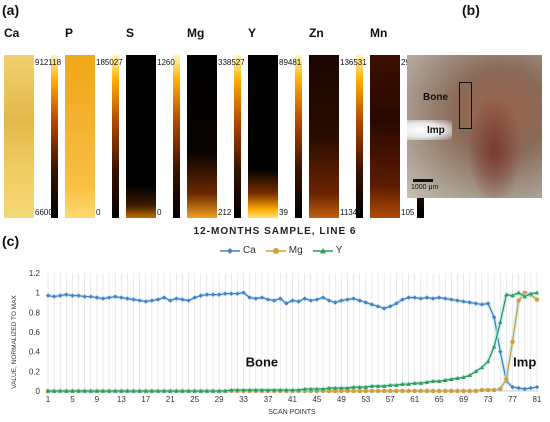 Image resolution: width=550 pixels, height=422 pixels. I want to click on map-min-value: 212, so click(225, 212).